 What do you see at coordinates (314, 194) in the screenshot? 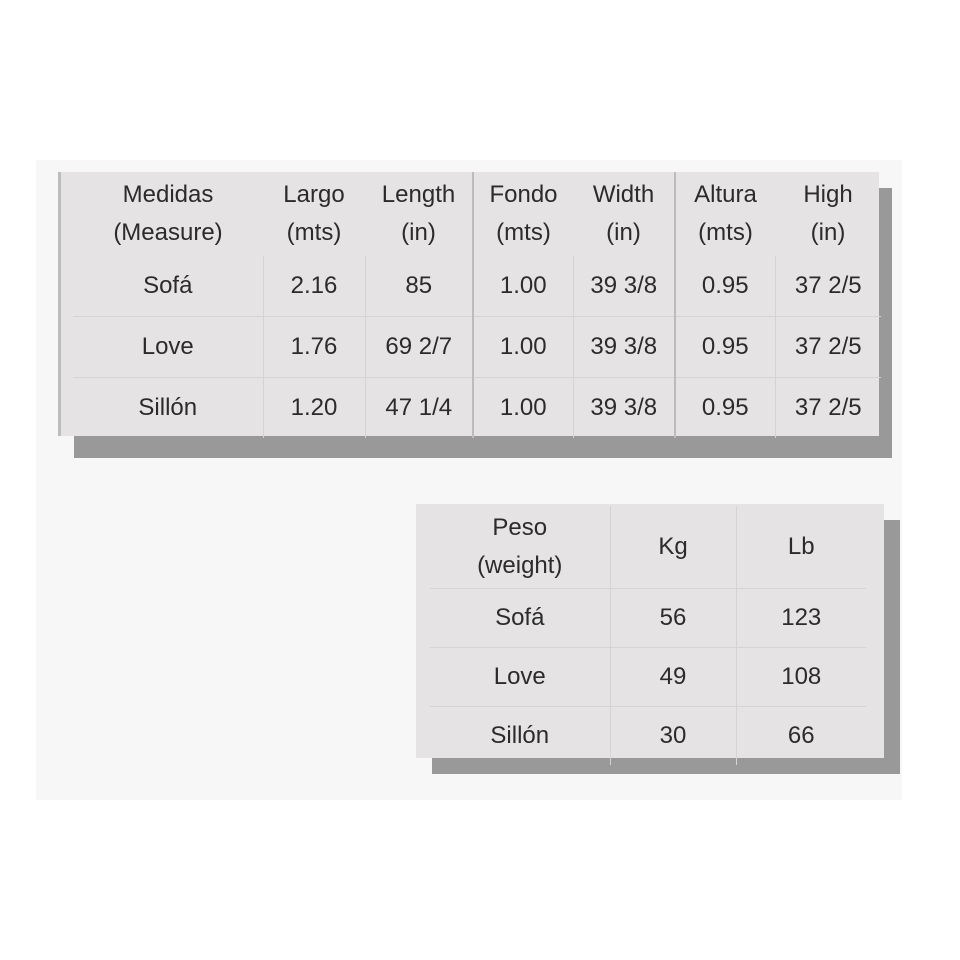
I see `header-label: Largo` at bounding box center [314, 194].